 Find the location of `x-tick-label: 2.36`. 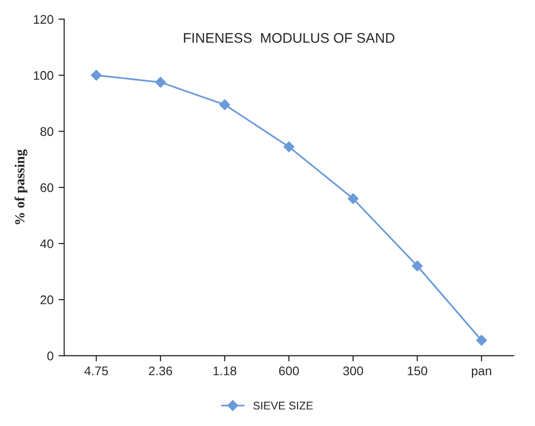

x-tick-label: 2.36 is located at coordinates (160, 371).